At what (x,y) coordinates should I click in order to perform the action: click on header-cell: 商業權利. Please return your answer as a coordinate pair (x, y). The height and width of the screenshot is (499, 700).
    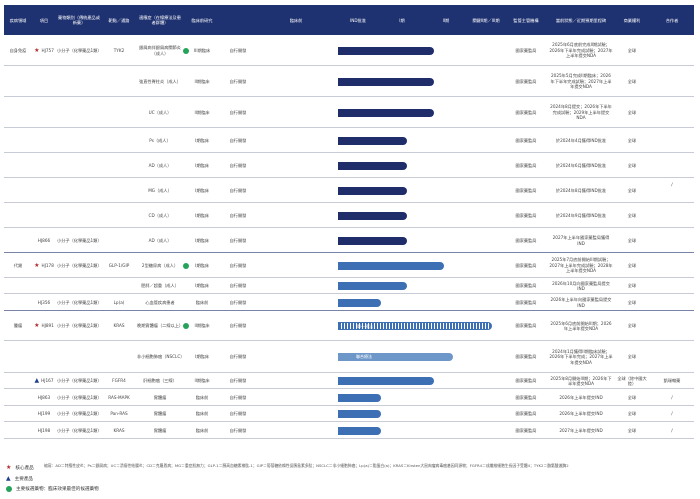
    Looking at the image, I should click on (632, 20).